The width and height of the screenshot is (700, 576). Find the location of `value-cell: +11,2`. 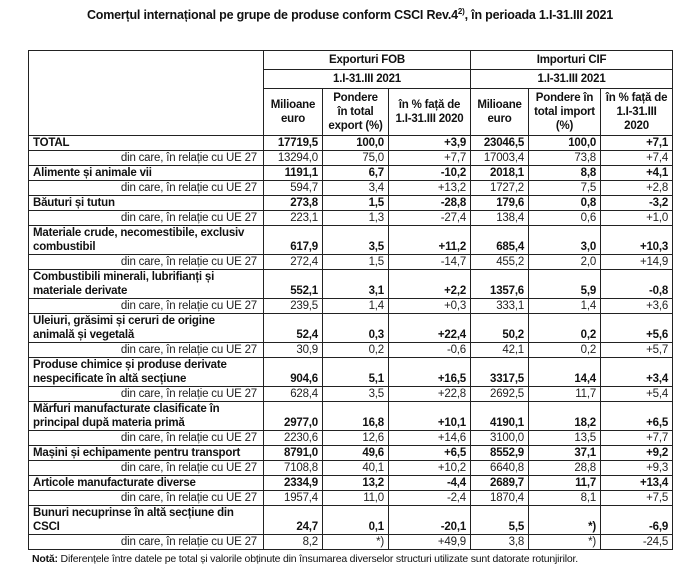

value-cell: +11,2 is located at coordinates (429, 240).